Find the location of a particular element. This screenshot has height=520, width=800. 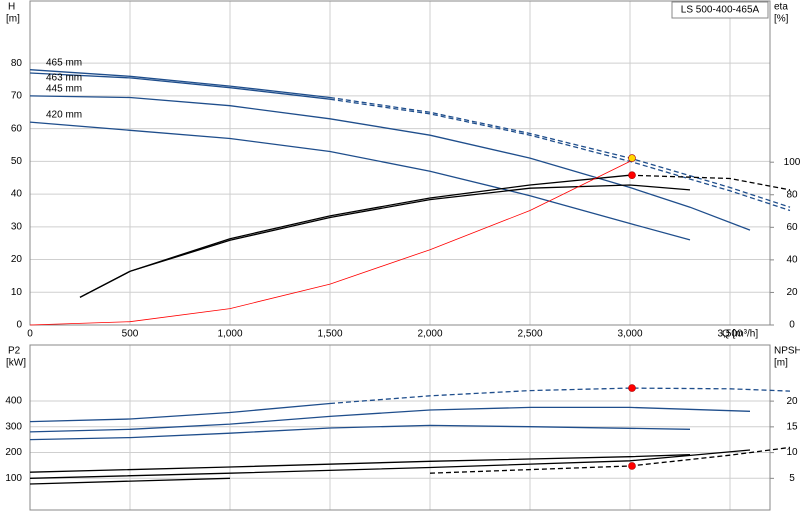

y-tick-label: 100 is located at coordinates (13, 478).